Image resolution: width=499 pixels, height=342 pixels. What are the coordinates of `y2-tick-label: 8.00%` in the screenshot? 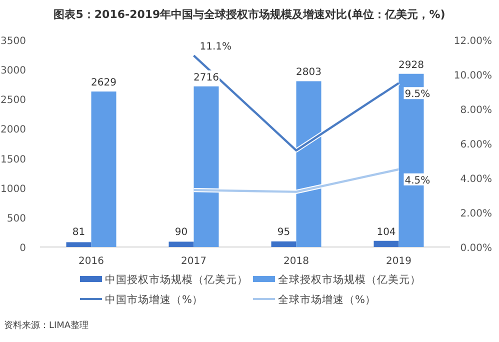 It's located at (476, 110).